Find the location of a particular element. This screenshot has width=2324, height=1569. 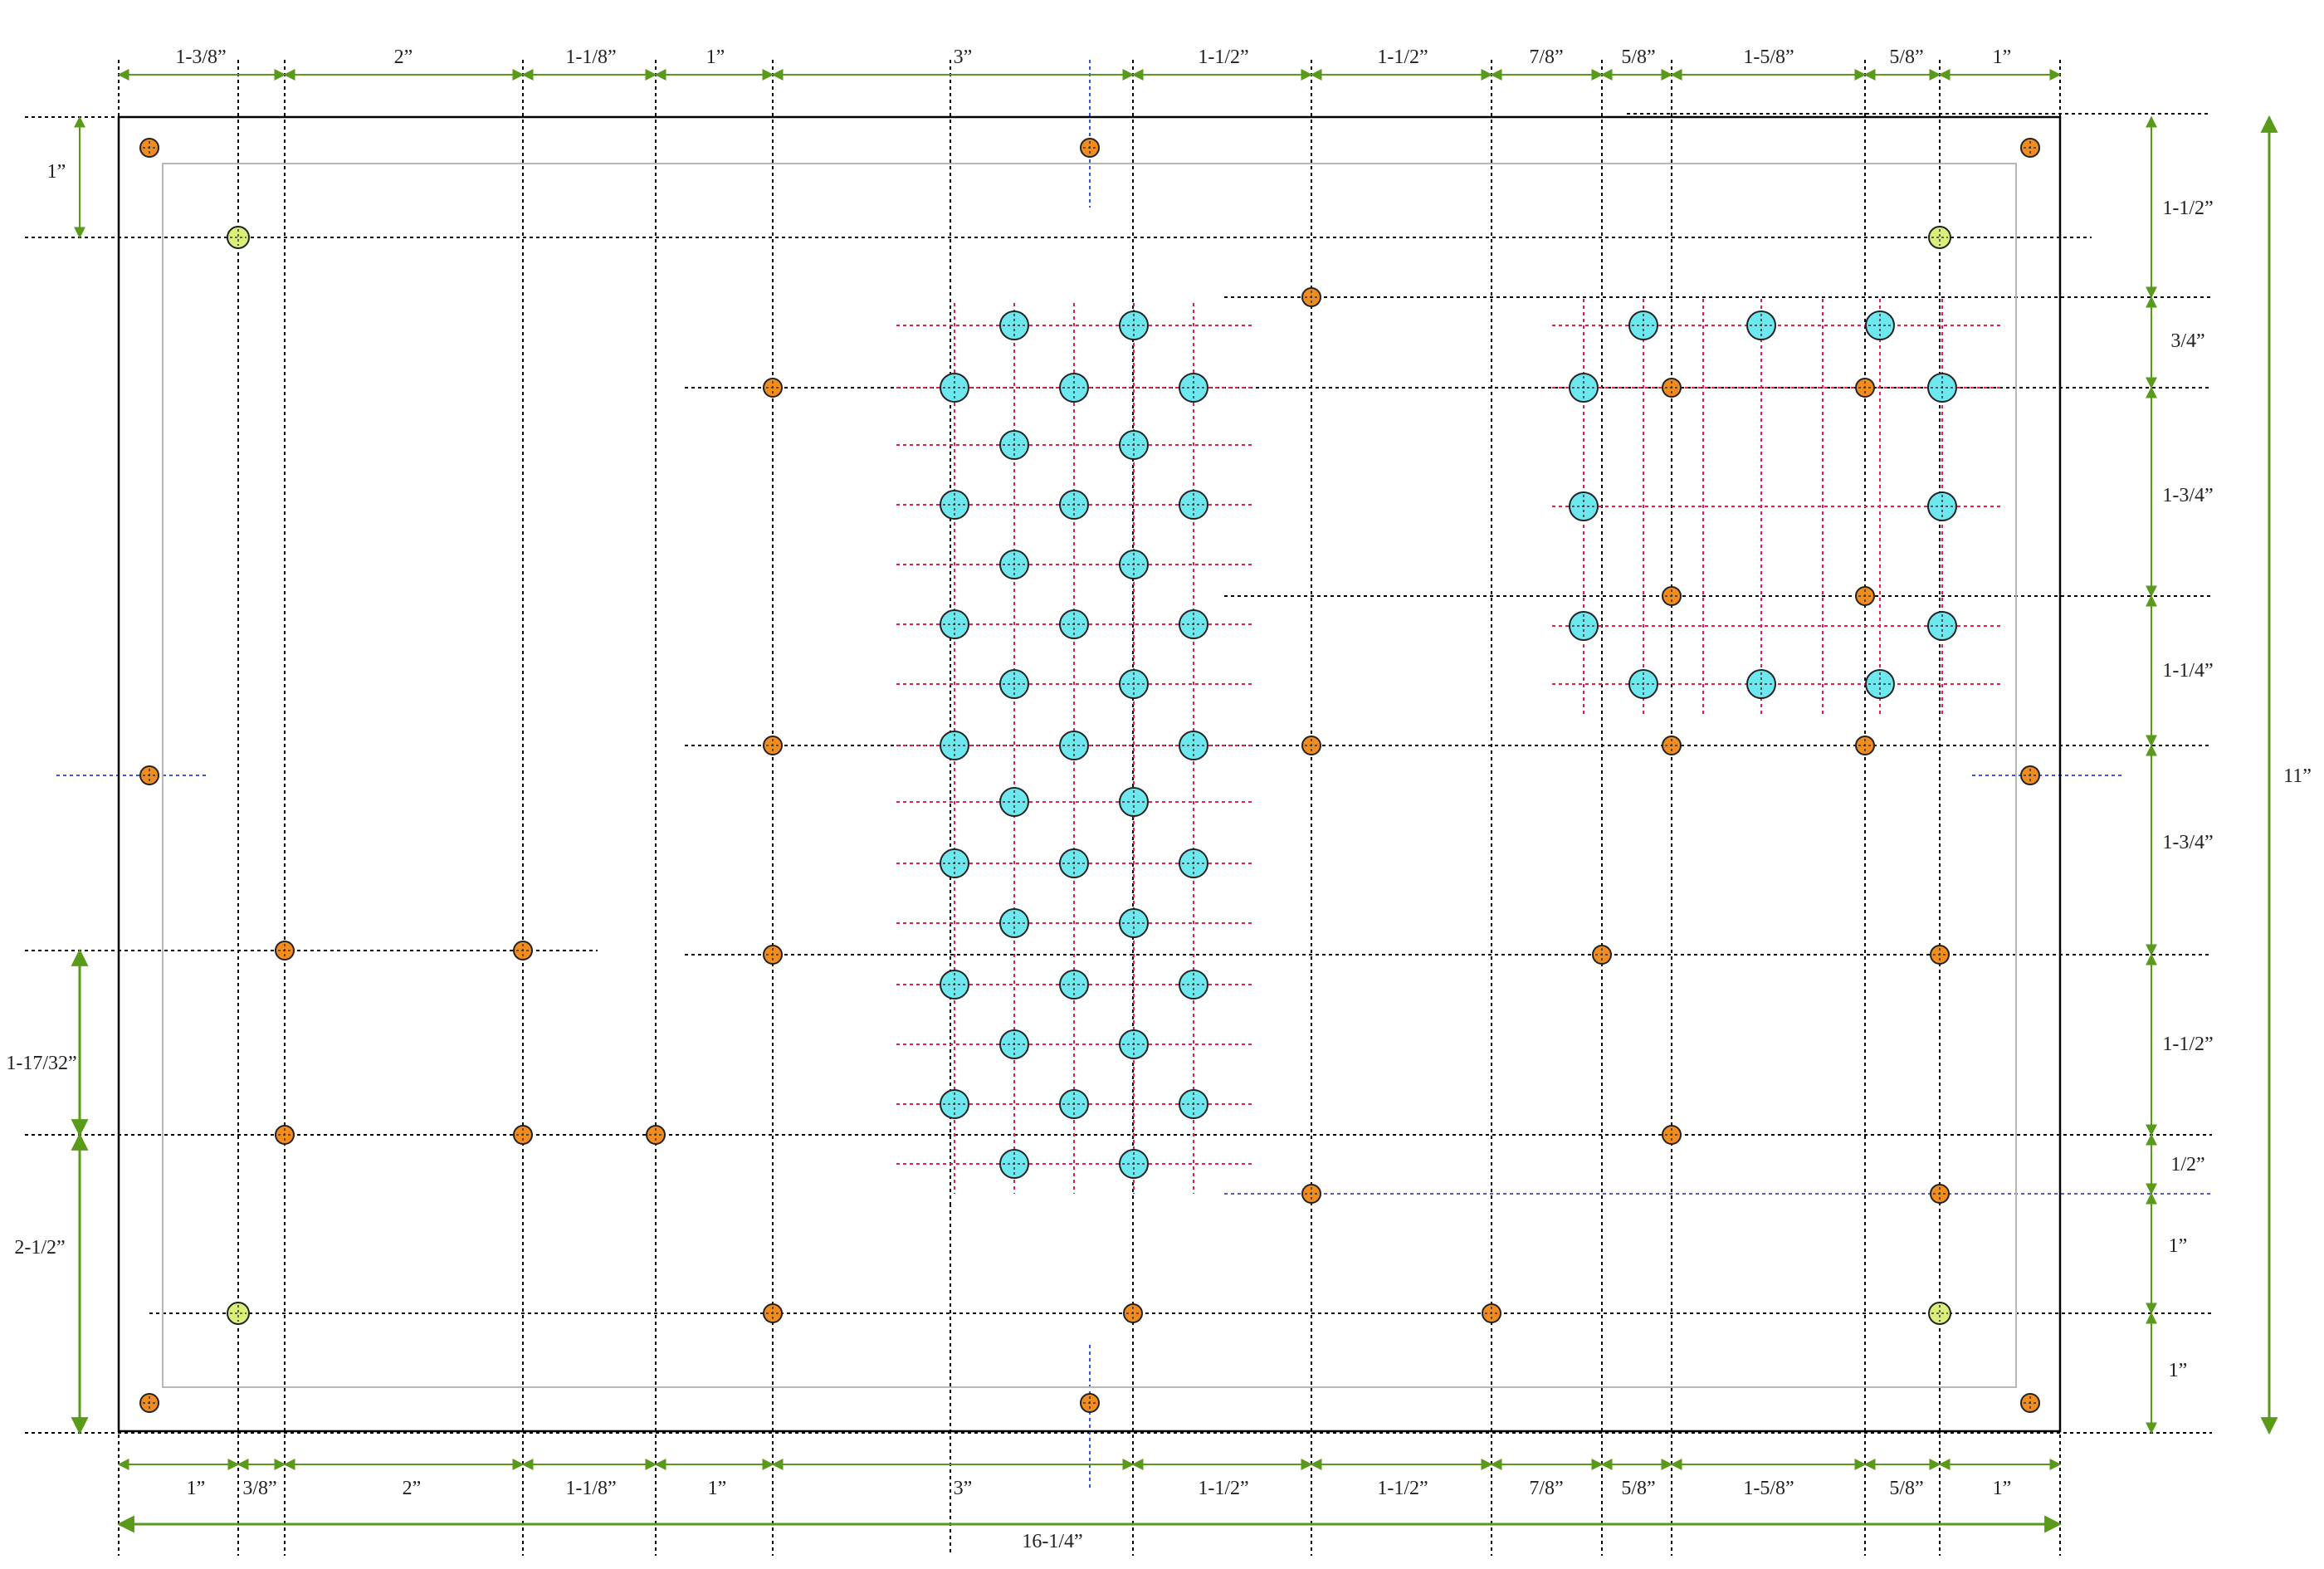

top-dim-label: 5/8” is located at coordinates (1906, 57).